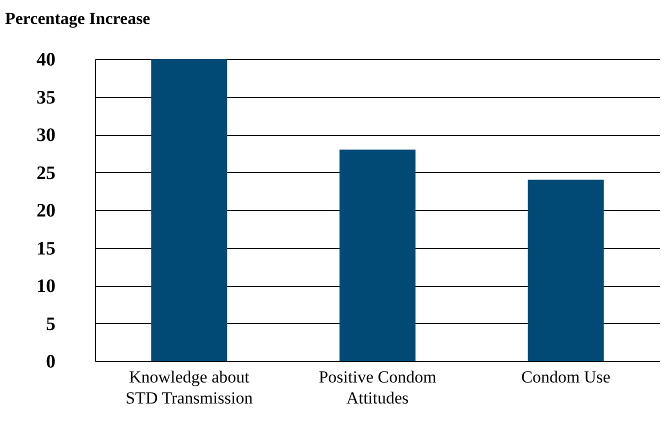 The width and height of the screenshot is (668, 422). Describe the element at coordinates (190, 388) in the screenshot. I see `x-tick-label: Knowledge about STD Transmission` at that location.